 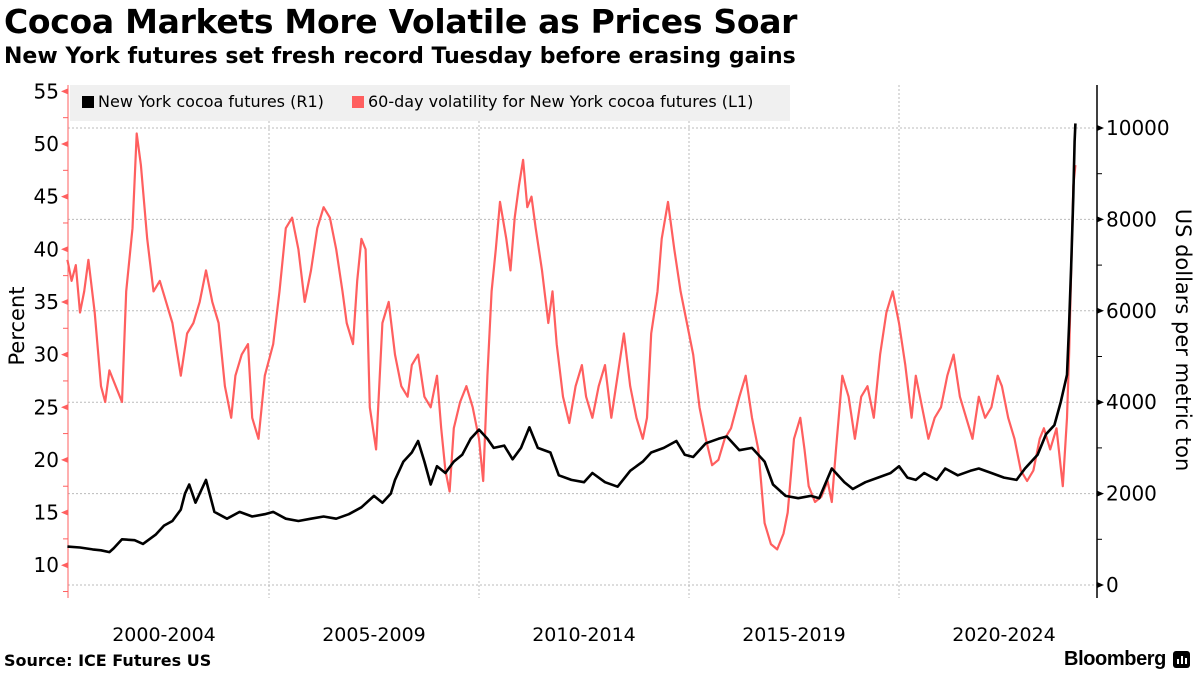 What do you see at coordinates (46, 91) in the screenshot?
I see `left-tick-label: 55` at bounding box center [46, 91].